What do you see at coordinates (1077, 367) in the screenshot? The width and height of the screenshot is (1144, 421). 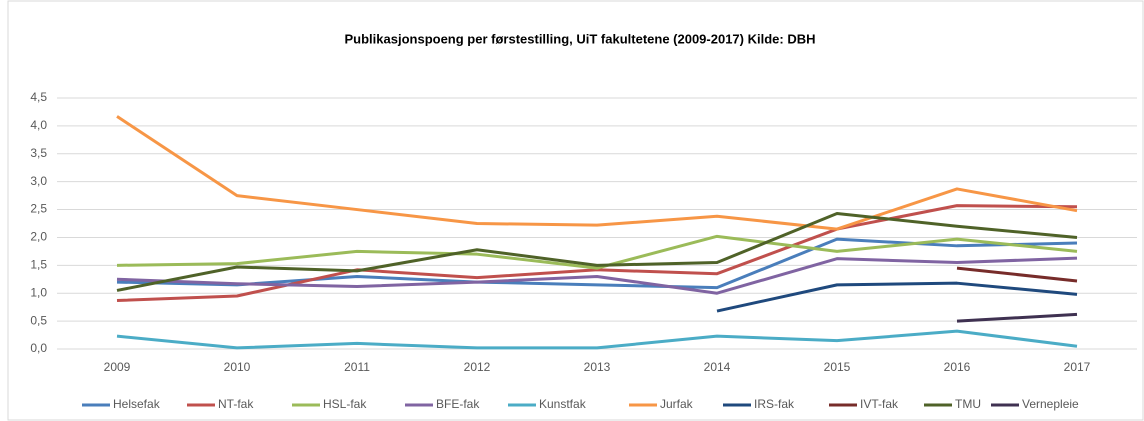 I see `x-tick-label: 2017` at bounding box center [1077, 367].